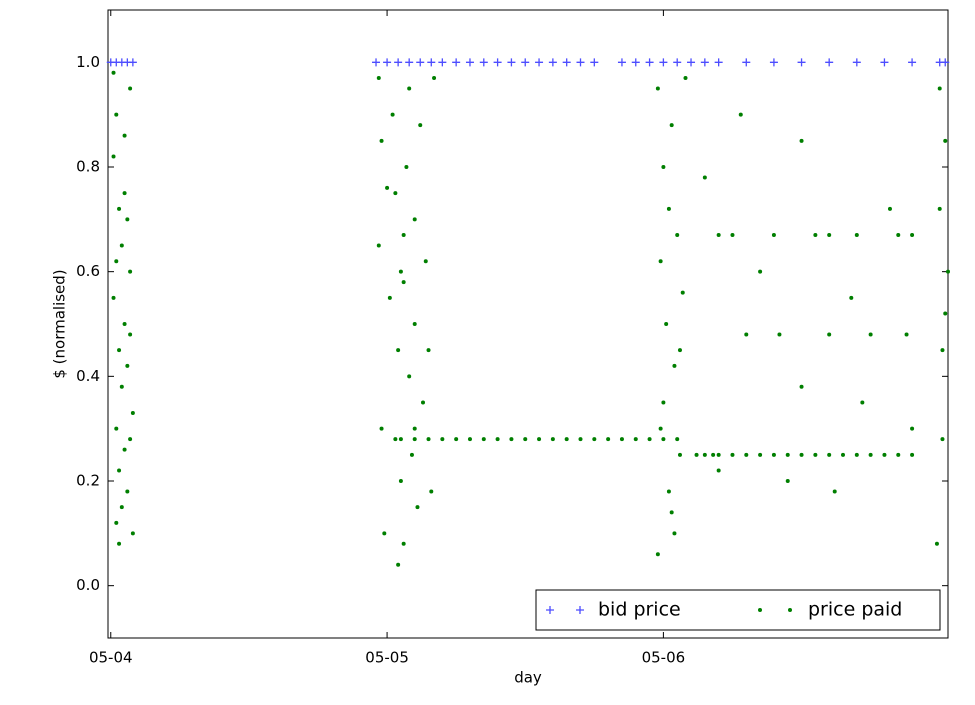 The image size is (975, 705). Describe the element at coordinates (387, 658) in the screenshot. I see `x-tick-label: 05-05` at that location.